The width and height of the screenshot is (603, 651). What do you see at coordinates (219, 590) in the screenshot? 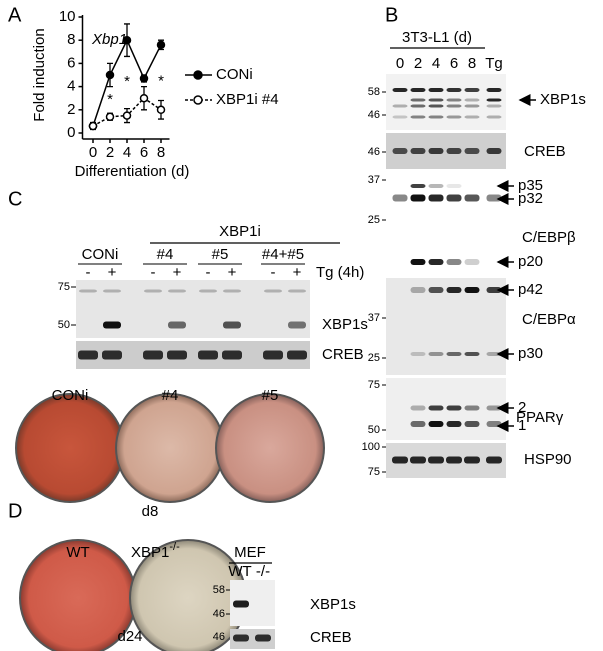
I see `mw-marker: 58` at bounding box center [219, 590].